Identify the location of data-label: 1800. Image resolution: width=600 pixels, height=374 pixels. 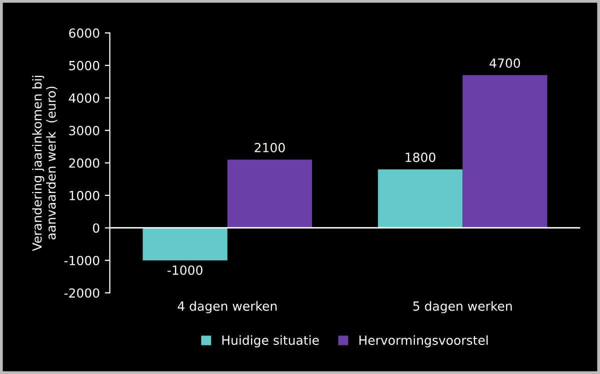
(421, 157).